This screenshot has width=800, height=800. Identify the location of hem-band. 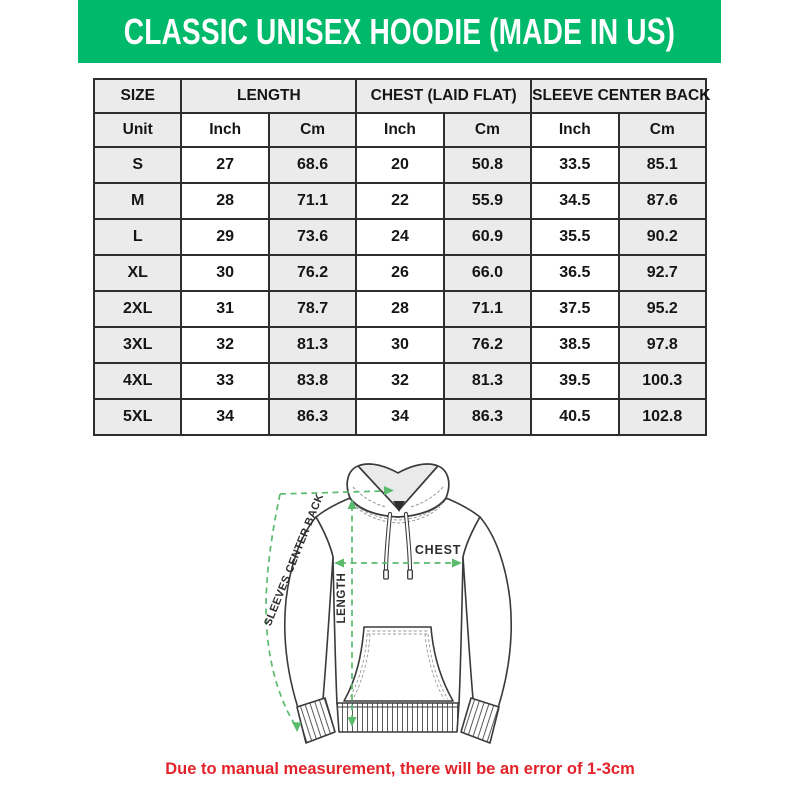
(398, 717).